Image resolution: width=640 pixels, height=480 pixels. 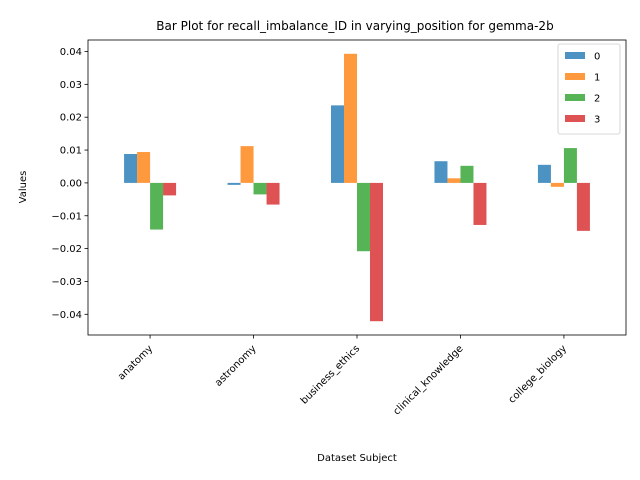 I want to click on x-tick-label-business_ethics: business_ethics, so click(x=330, y=374).